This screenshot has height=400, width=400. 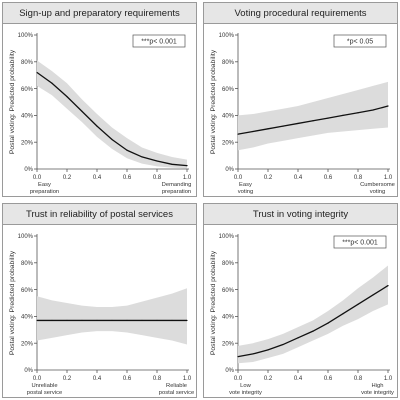 I want to click on x-end-label-left: Unreliable, so click(x=44, y=386).